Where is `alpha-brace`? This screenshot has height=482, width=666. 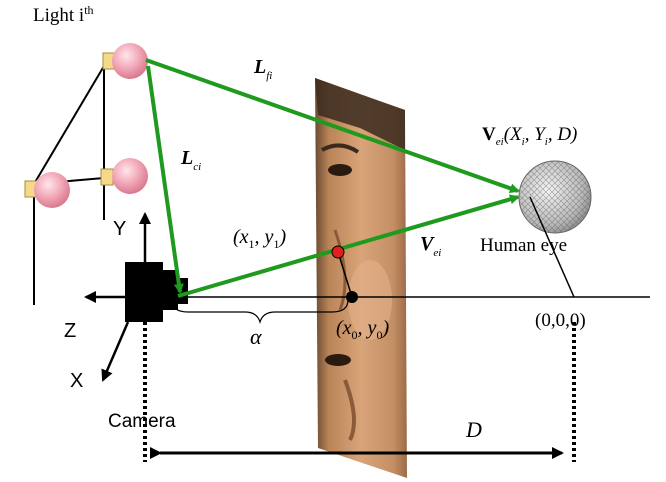
alpha-brace is located at coordinates (260, 312).